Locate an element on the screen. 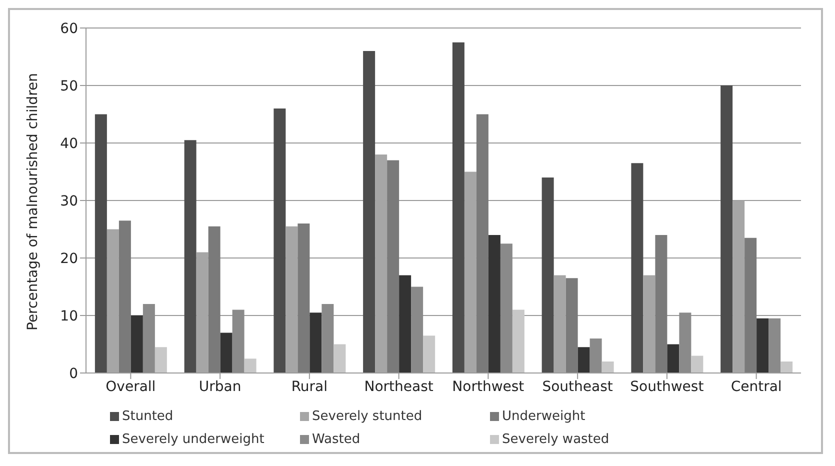 Image resolution: width=835 pixels, height=466 pixels. x-tick-label: Southeast is located at coordinates (578, 386).